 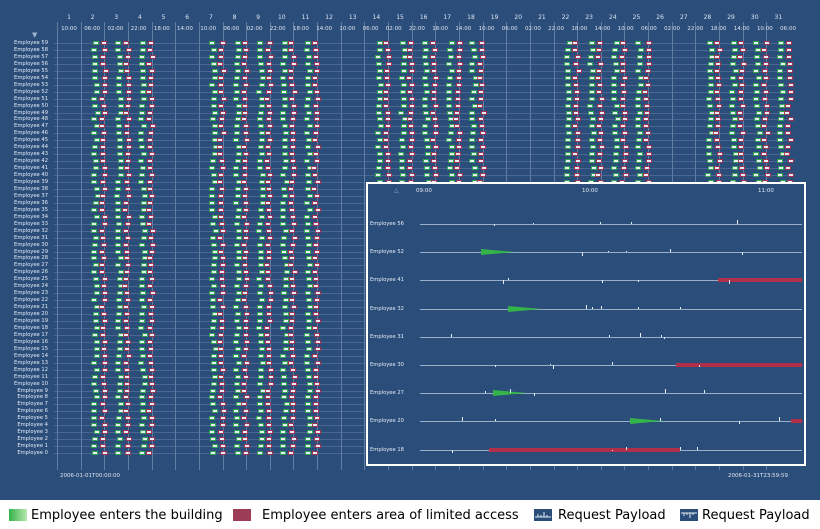 I want to click on employee-label: Employee 38, so click(x=31, y=188).